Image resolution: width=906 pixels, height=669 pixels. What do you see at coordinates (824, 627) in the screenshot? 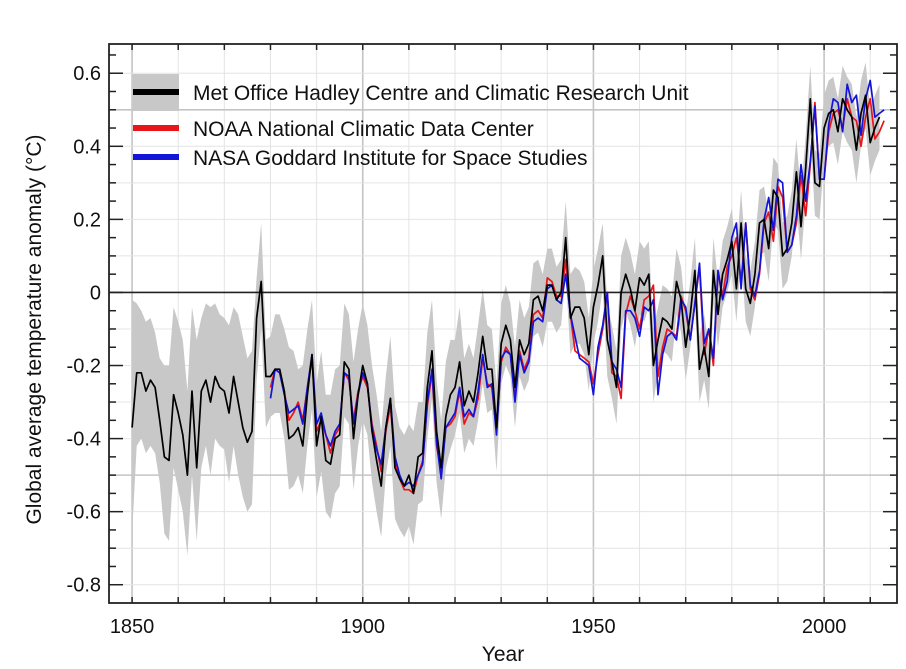
I see `x-tick-label: 2000` at bounding box center [824, 627].